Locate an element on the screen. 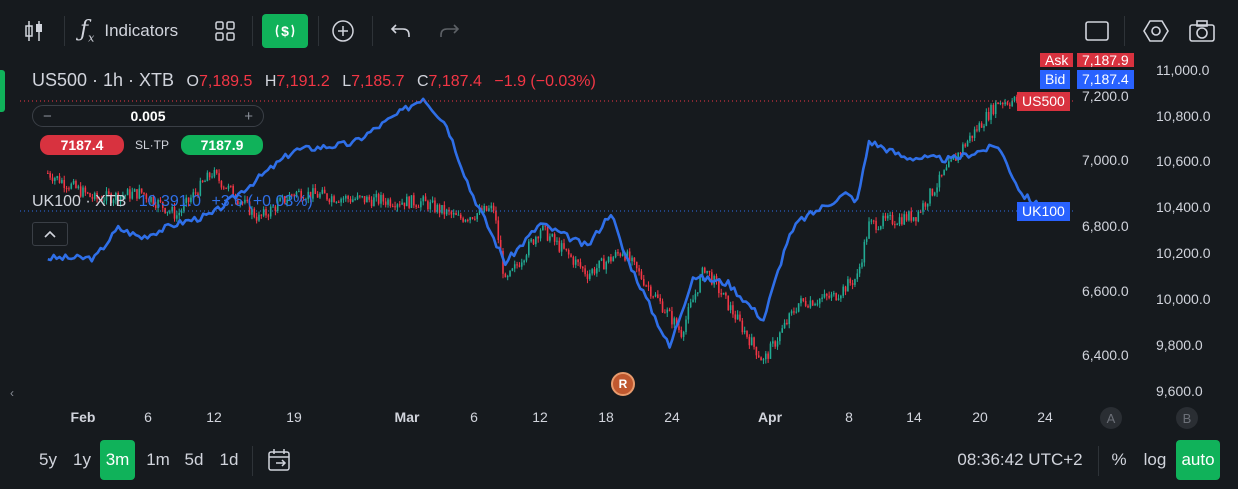 This screenshot has height=489, width=1238. x-axis-tick: 12 is located at coordinates (540, 417).